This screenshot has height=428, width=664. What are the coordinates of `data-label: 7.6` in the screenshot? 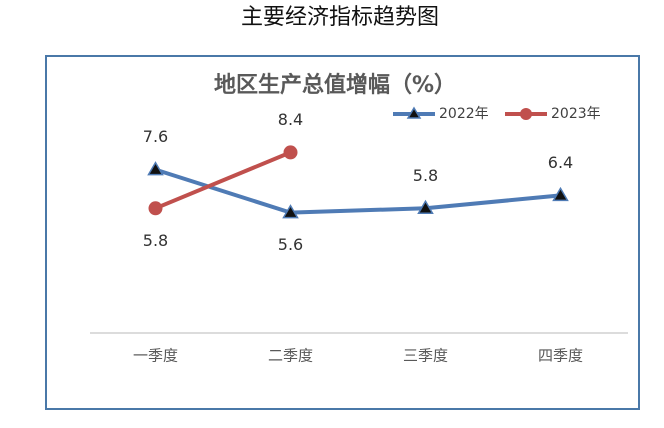 It's located at (155, 136).